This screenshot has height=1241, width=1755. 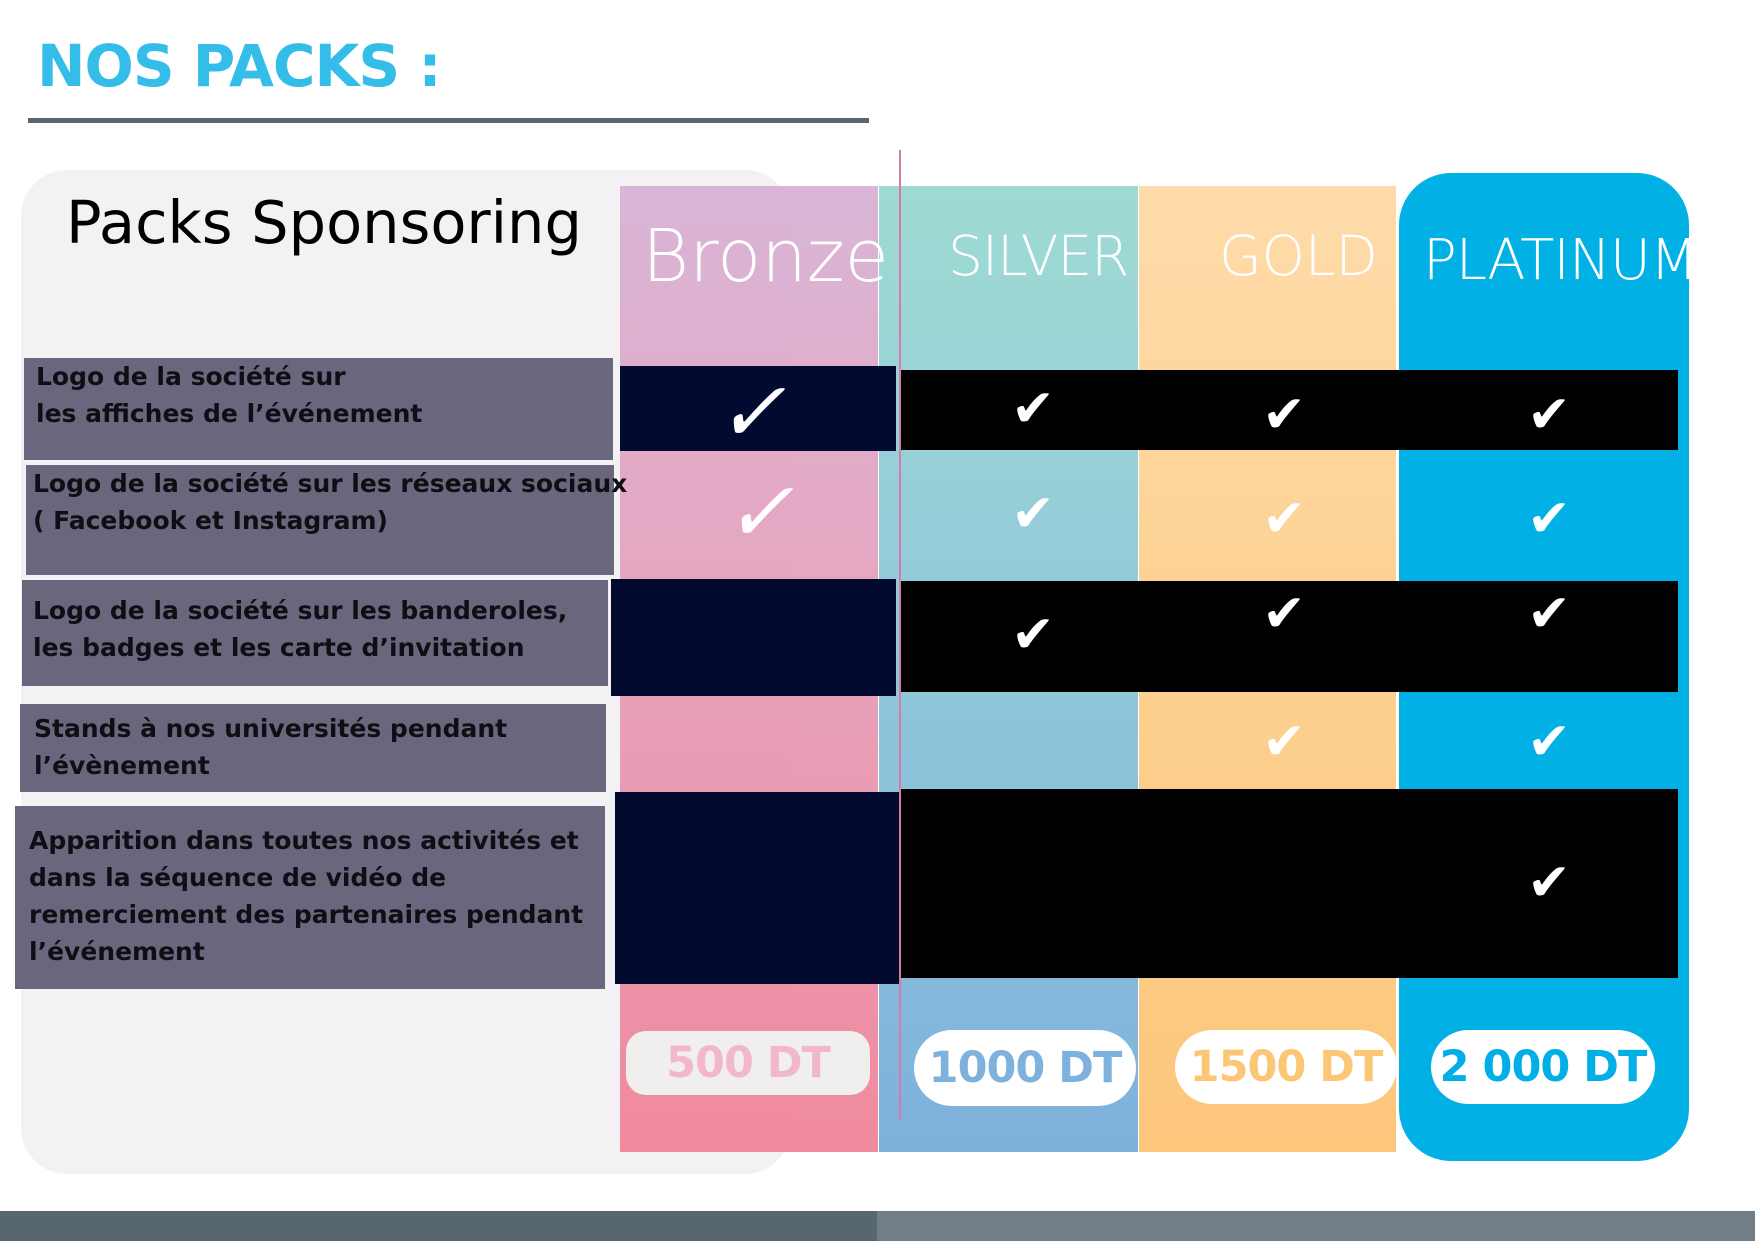 What do you see at coordinates (279, 647) in the screenshot?
I see `feature-3-line-2: les badges et les carte d’invitation` at bounding box center [279, 647].